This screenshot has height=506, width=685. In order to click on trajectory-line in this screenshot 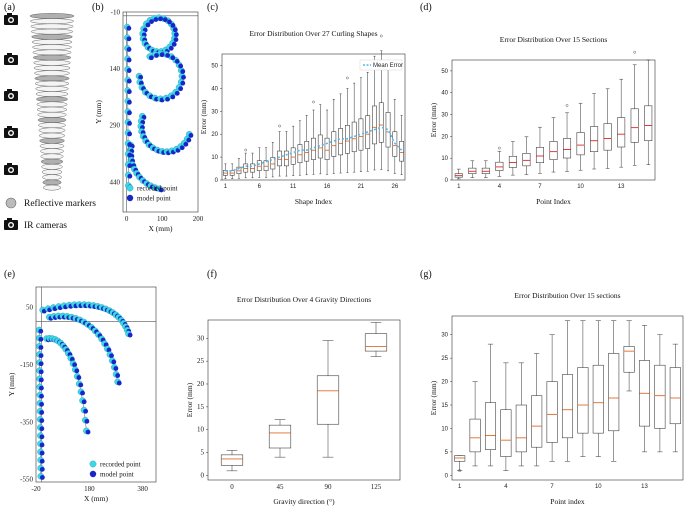, I will do `click(128, 106)`.